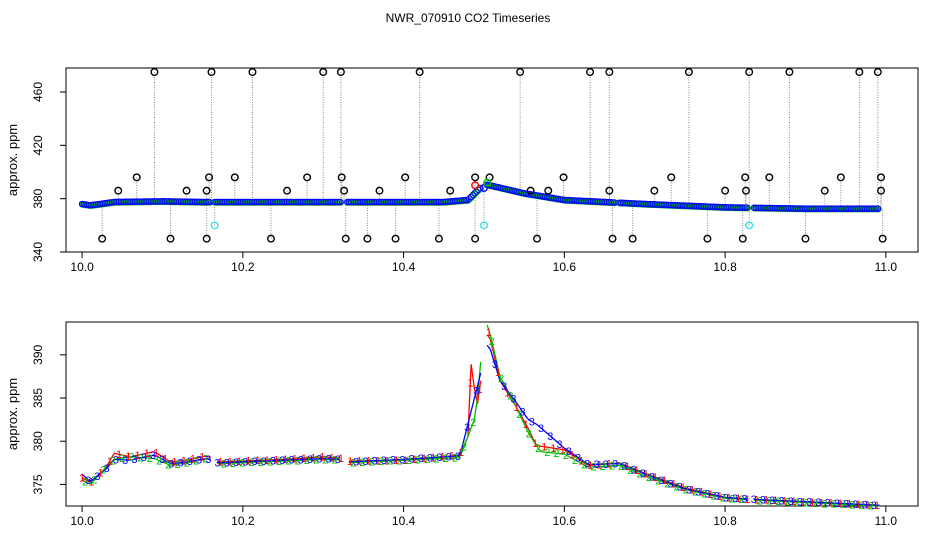 This screenshot has width=936, height=540. I want to click on bottom-x-tick-label: 10.6, so click(565, 521).